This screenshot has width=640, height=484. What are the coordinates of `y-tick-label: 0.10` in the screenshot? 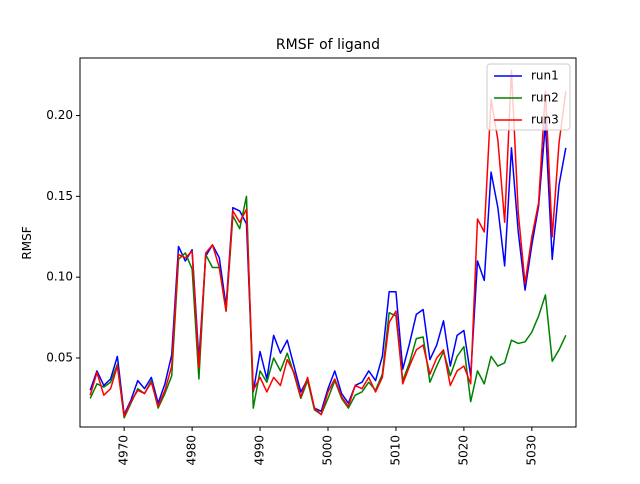 It's located at (59, 277).